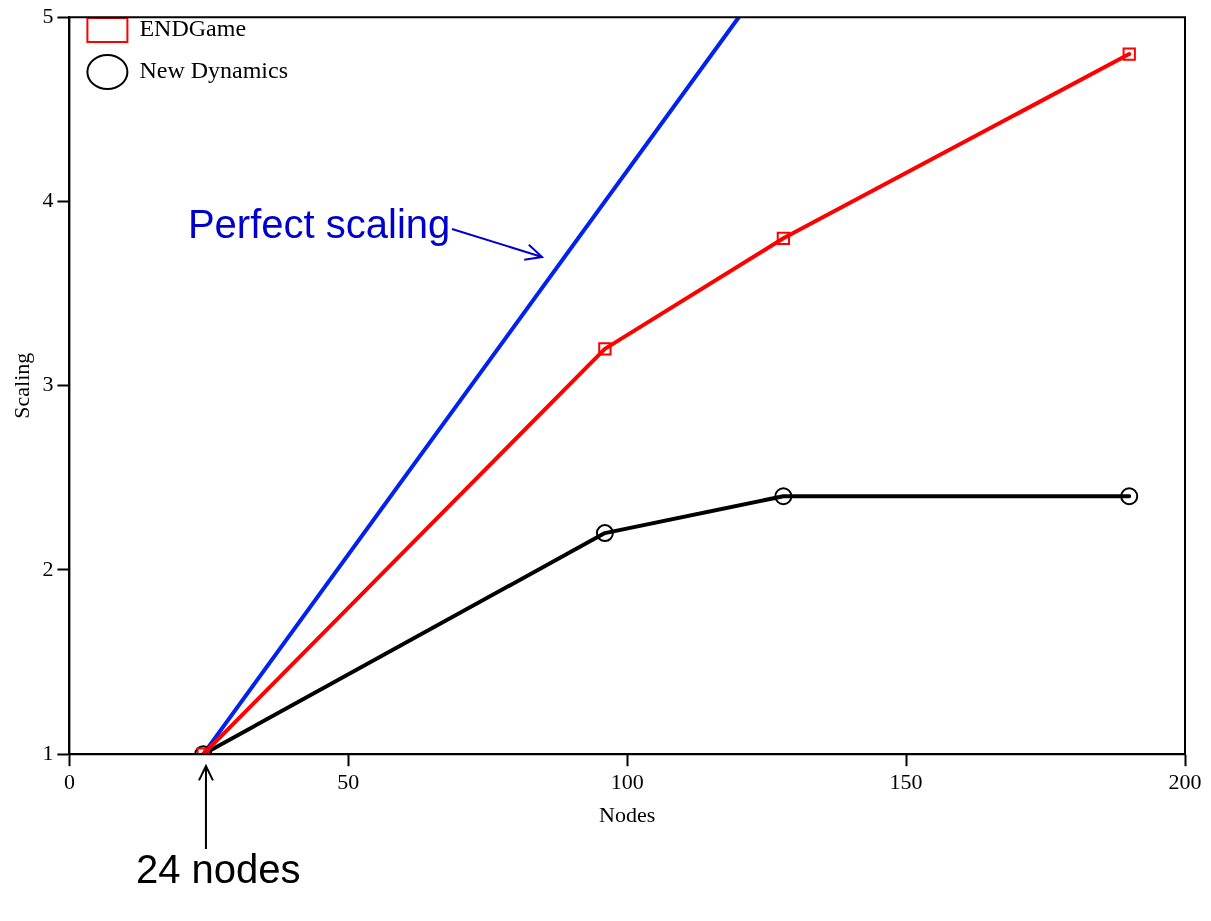  I want to click on y-tick-label: 5, so click(48, 15).